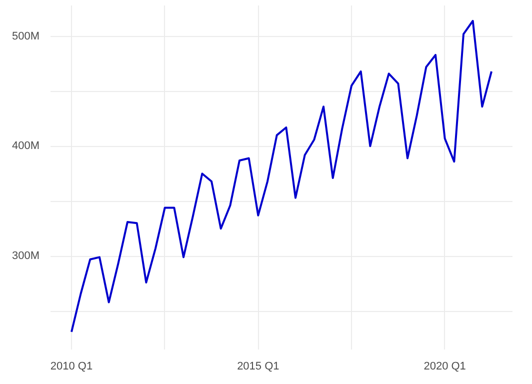 This screenshot has height=384, width=532. I want to click on y-tick-label: 300M, so click(26, 256).